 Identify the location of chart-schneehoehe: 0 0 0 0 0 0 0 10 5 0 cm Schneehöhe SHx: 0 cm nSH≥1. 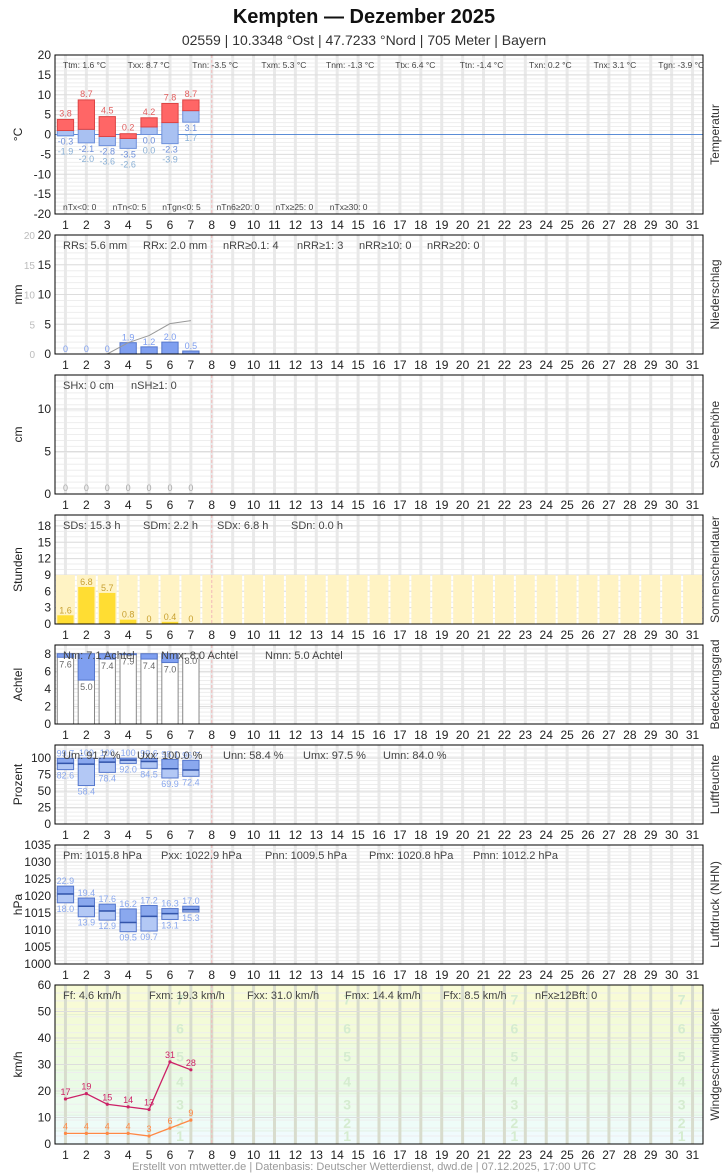
(366, 443).